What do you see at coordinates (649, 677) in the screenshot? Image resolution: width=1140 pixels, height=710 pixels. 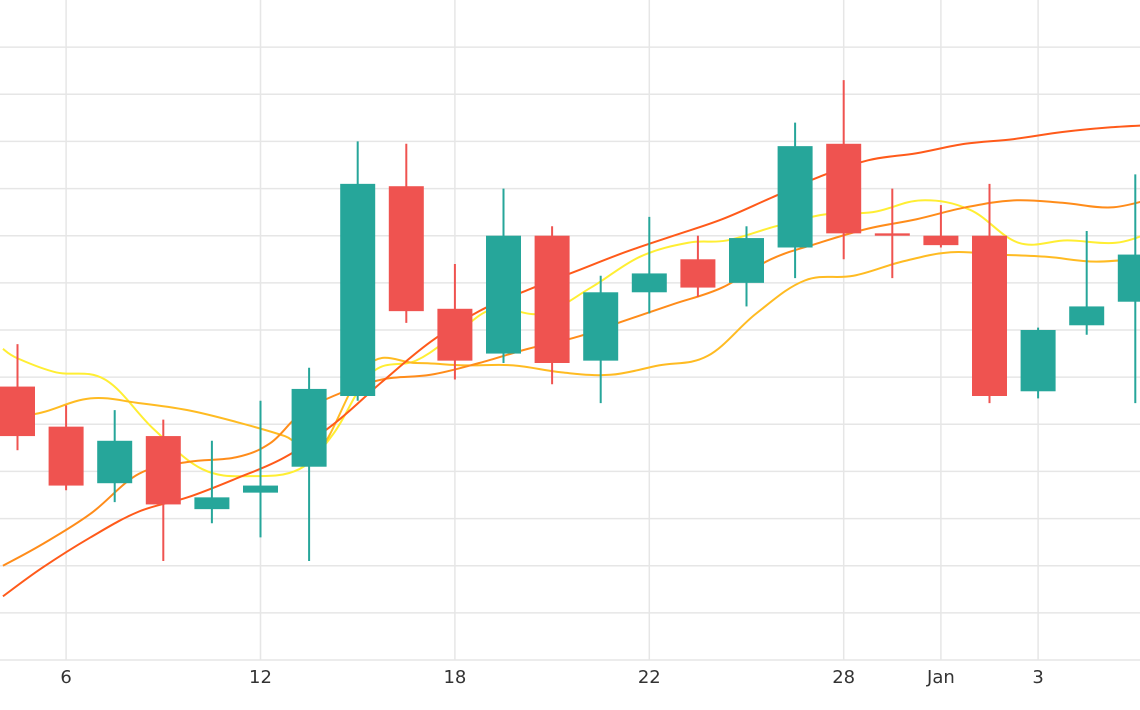 I see `x-tick-label: 22` at bounding box center [649, 677].